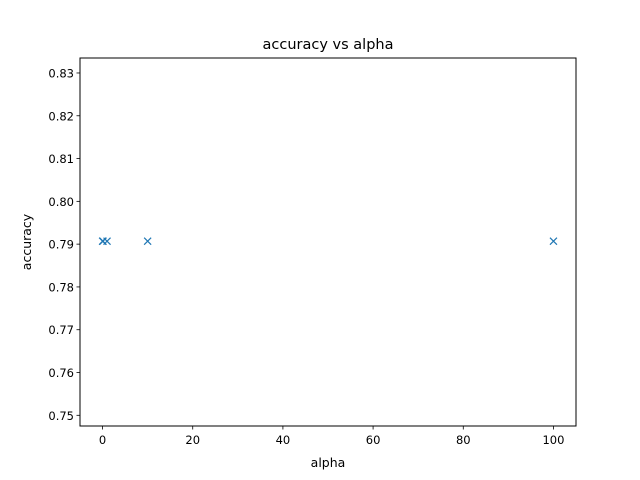 Image resolution: width=640 pixels, height=480 pixels. I want to click on y-tick-label: 0.82, so click(61, 116).